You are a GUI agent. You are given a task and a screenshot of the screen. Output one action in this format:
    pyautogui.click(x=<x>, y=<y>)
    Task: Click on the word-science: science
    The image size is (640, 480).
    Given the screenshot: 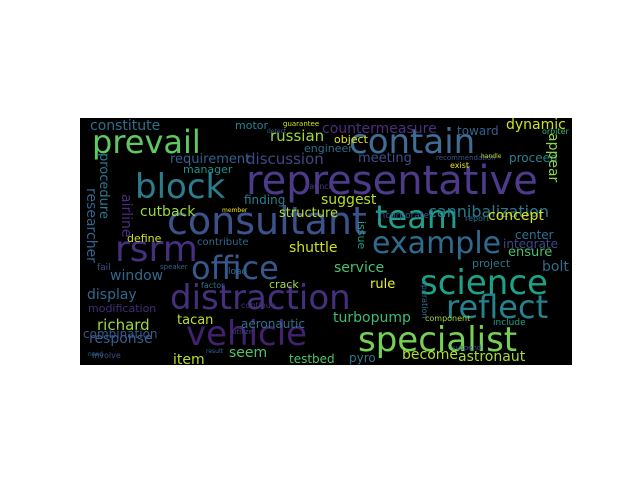 What is the action you would take?
    pyautogui.click(x=484, y=283)
    